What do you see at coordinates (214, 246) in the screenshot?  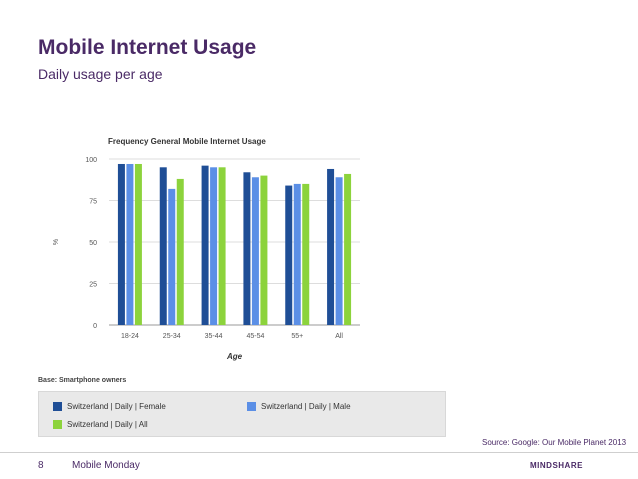 I see `bar-35-44-male` at bounding box center [214, 246].